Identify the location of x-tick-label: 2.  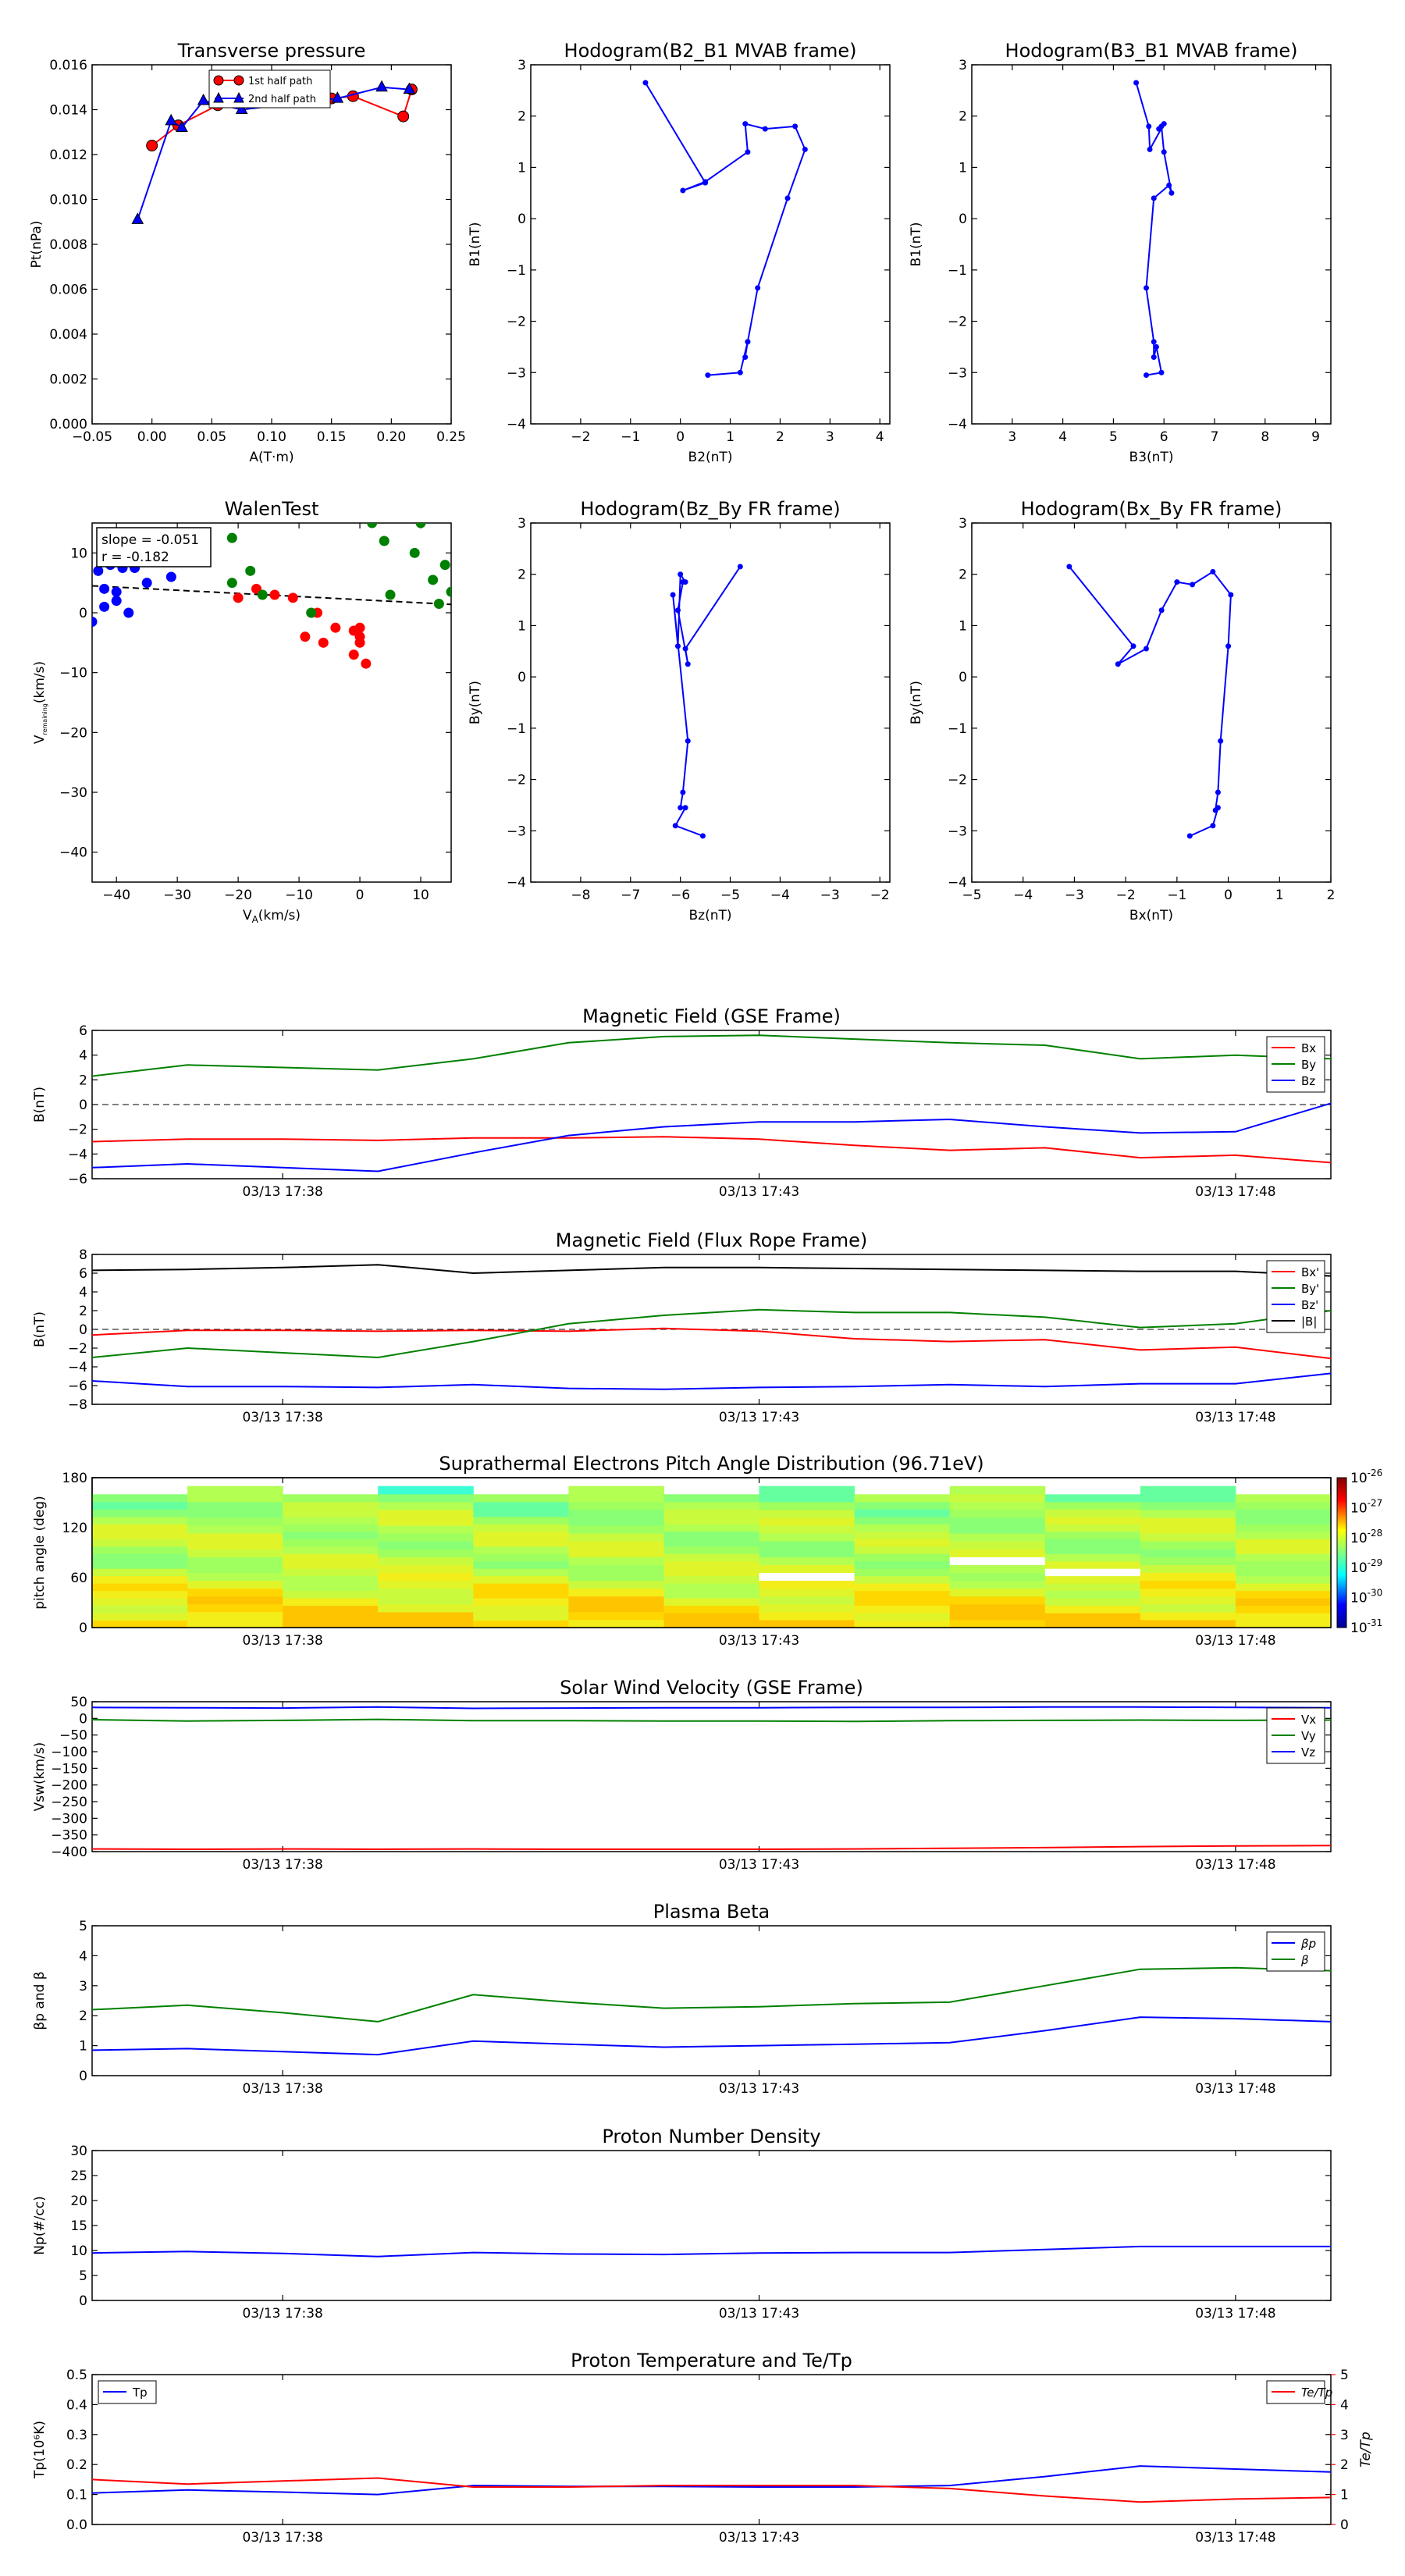
(1332, 895).